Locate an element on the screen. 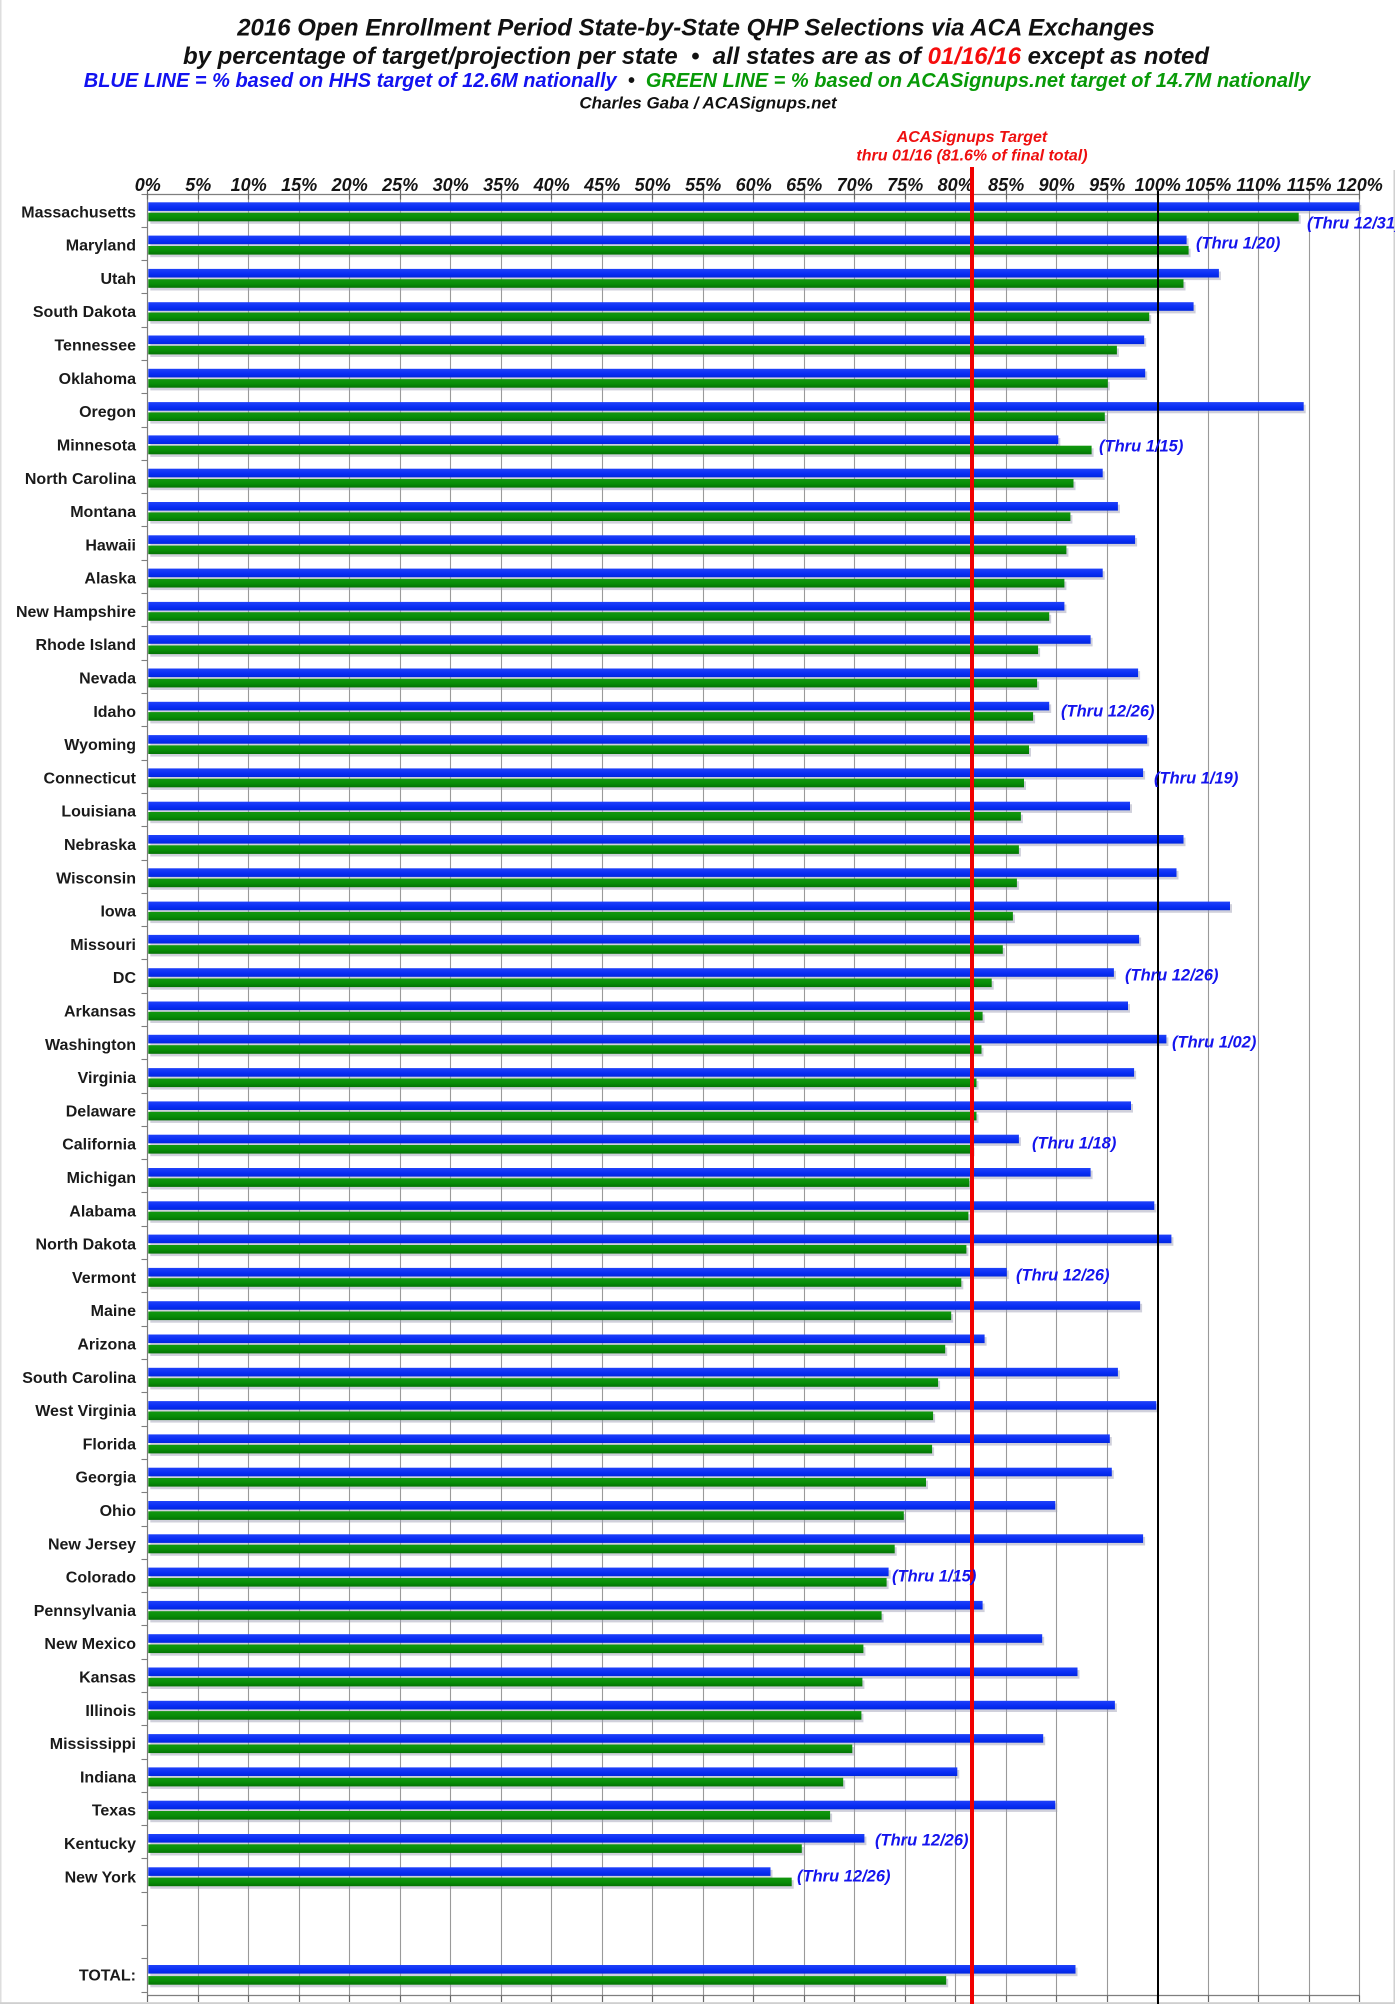  svg-text: Wyoming is located at coordinates (100, 745).